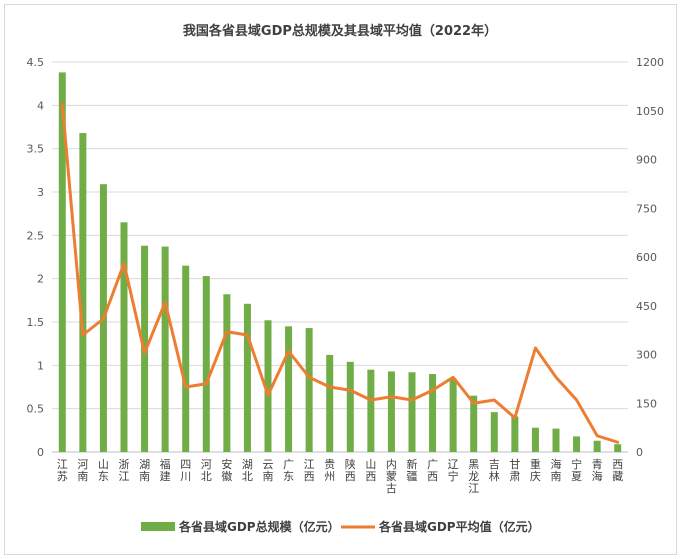 The width and height of the screenshot is (681, 559). Describe the element at coordinates (329, 470) in the screenshot. I see `category-label: 贵州` at that location.